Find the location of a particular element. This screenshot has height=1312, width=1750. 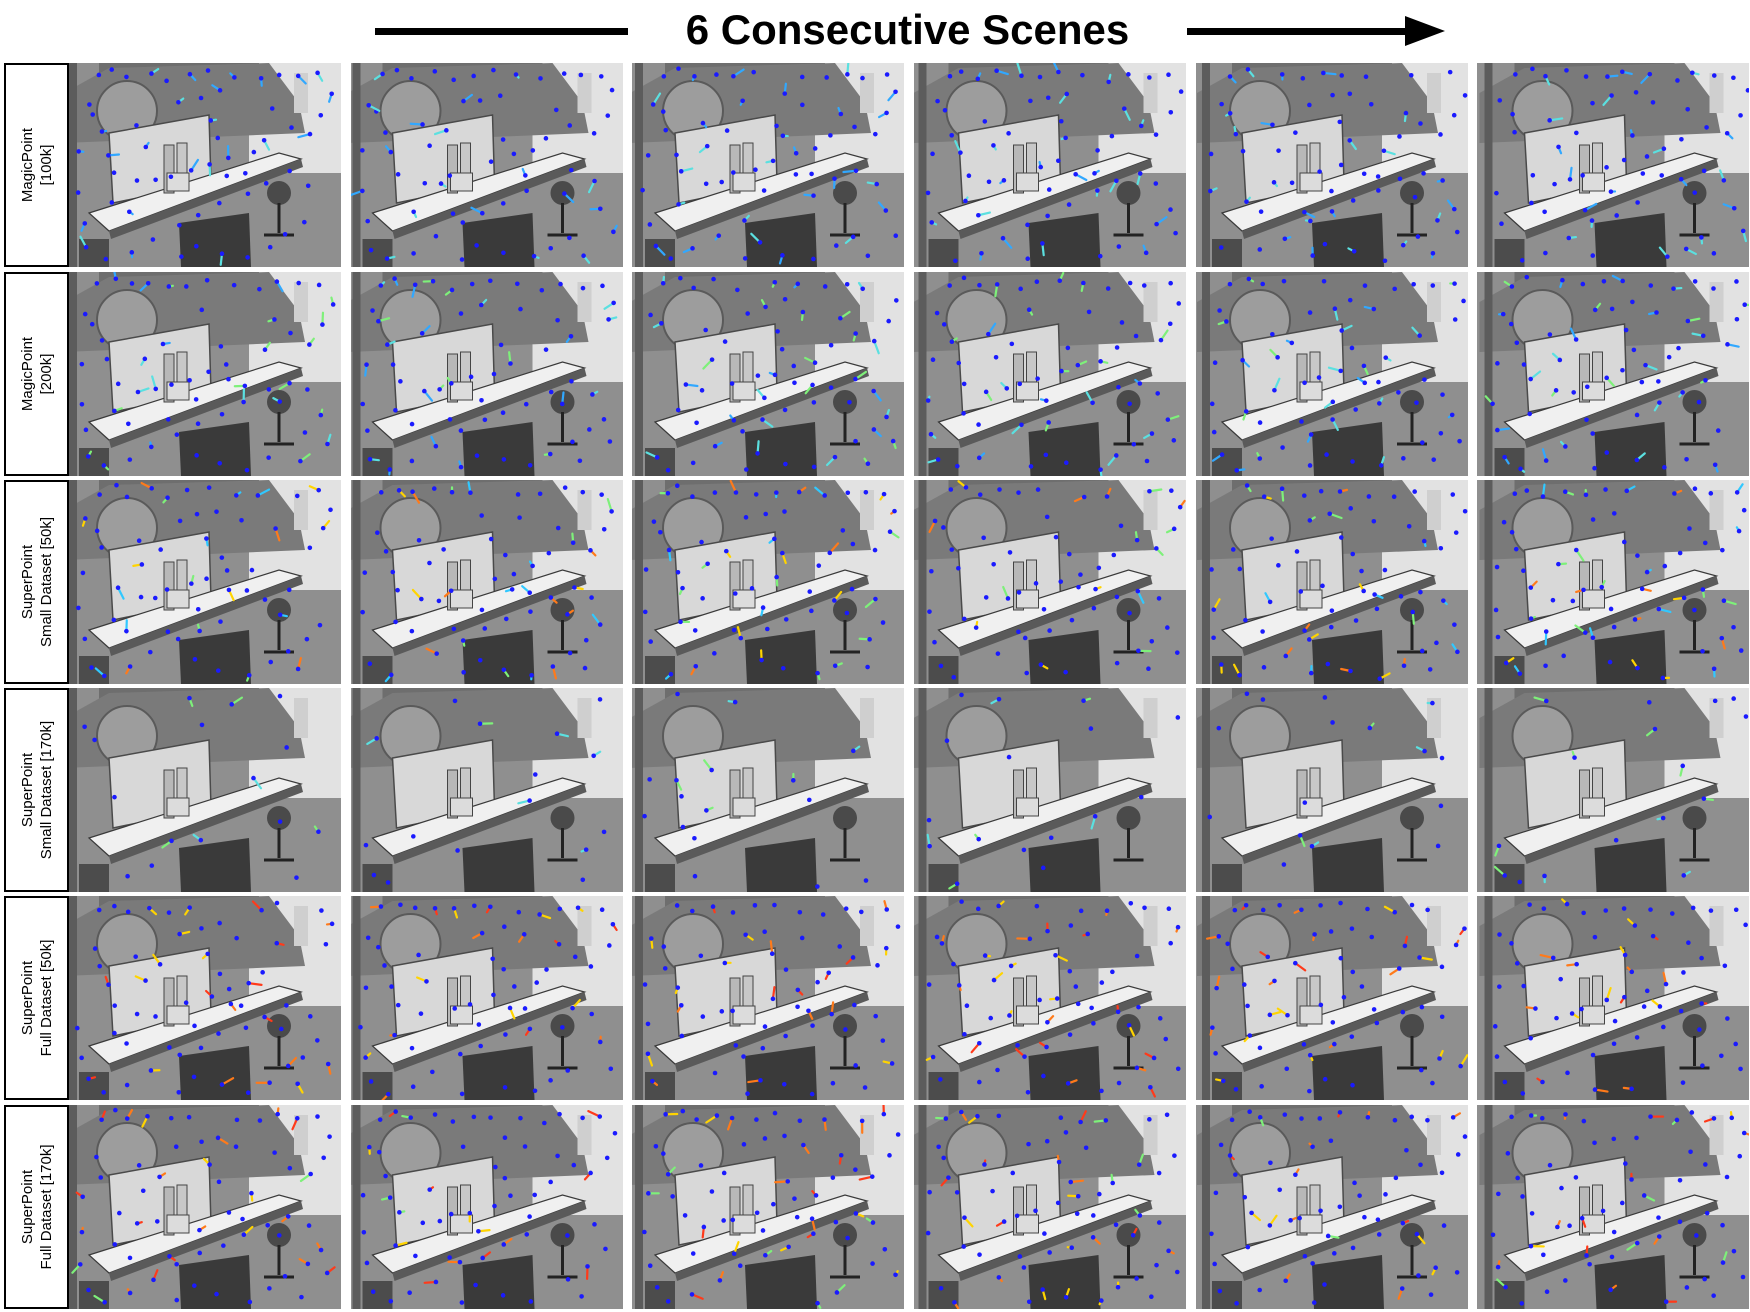

row-label-line2: [100k] is located at coordinates (46, 165).